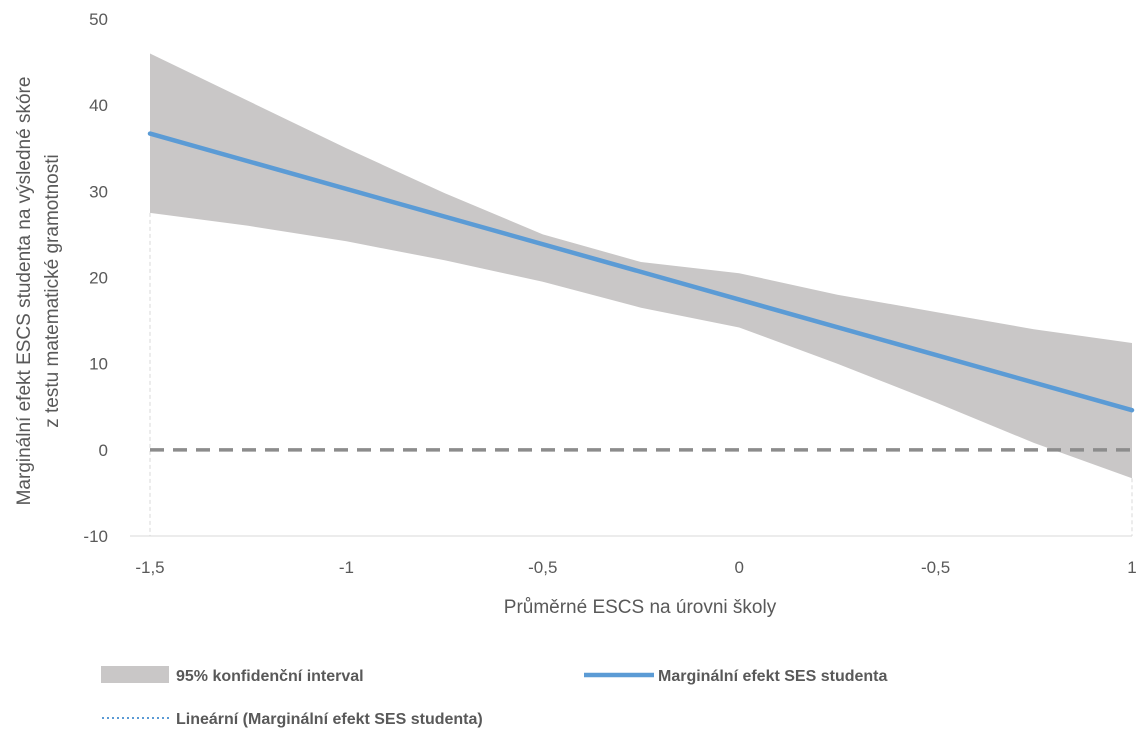 This screenshot has width=1141, height=733. I want to click on legend-label-line: Marginální efekt SES studenta, so click(772, 676).